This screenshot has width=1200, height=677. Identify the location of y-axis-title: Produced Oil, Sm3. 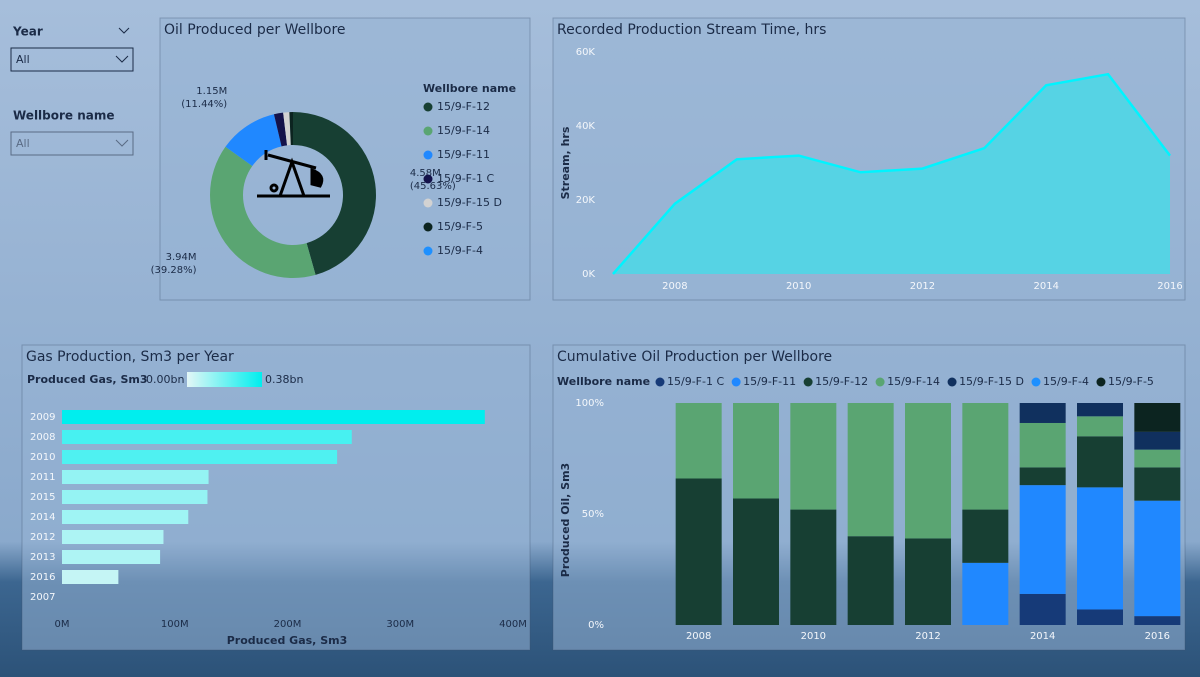
(565, 520).